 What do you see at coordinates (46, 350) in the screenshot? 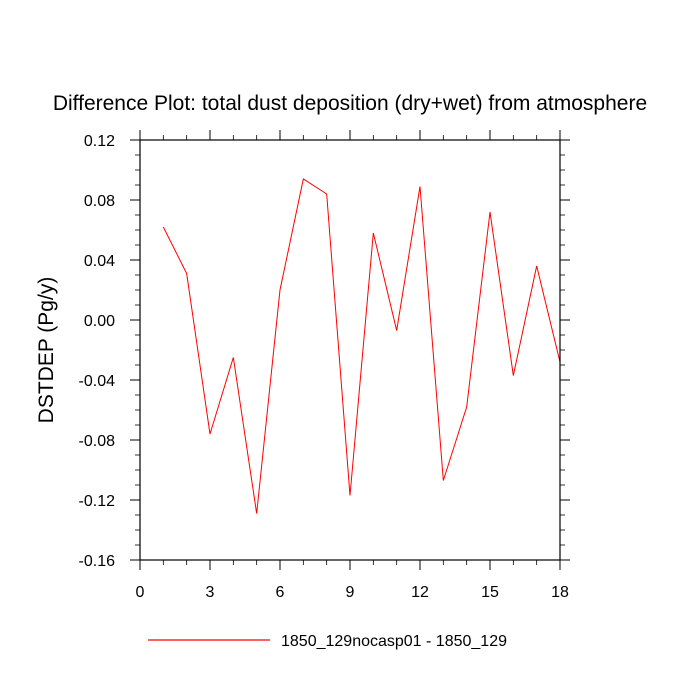
I see `y-axis-label: DSTDEP (Pg/y)` at bounding box center [46, 350].